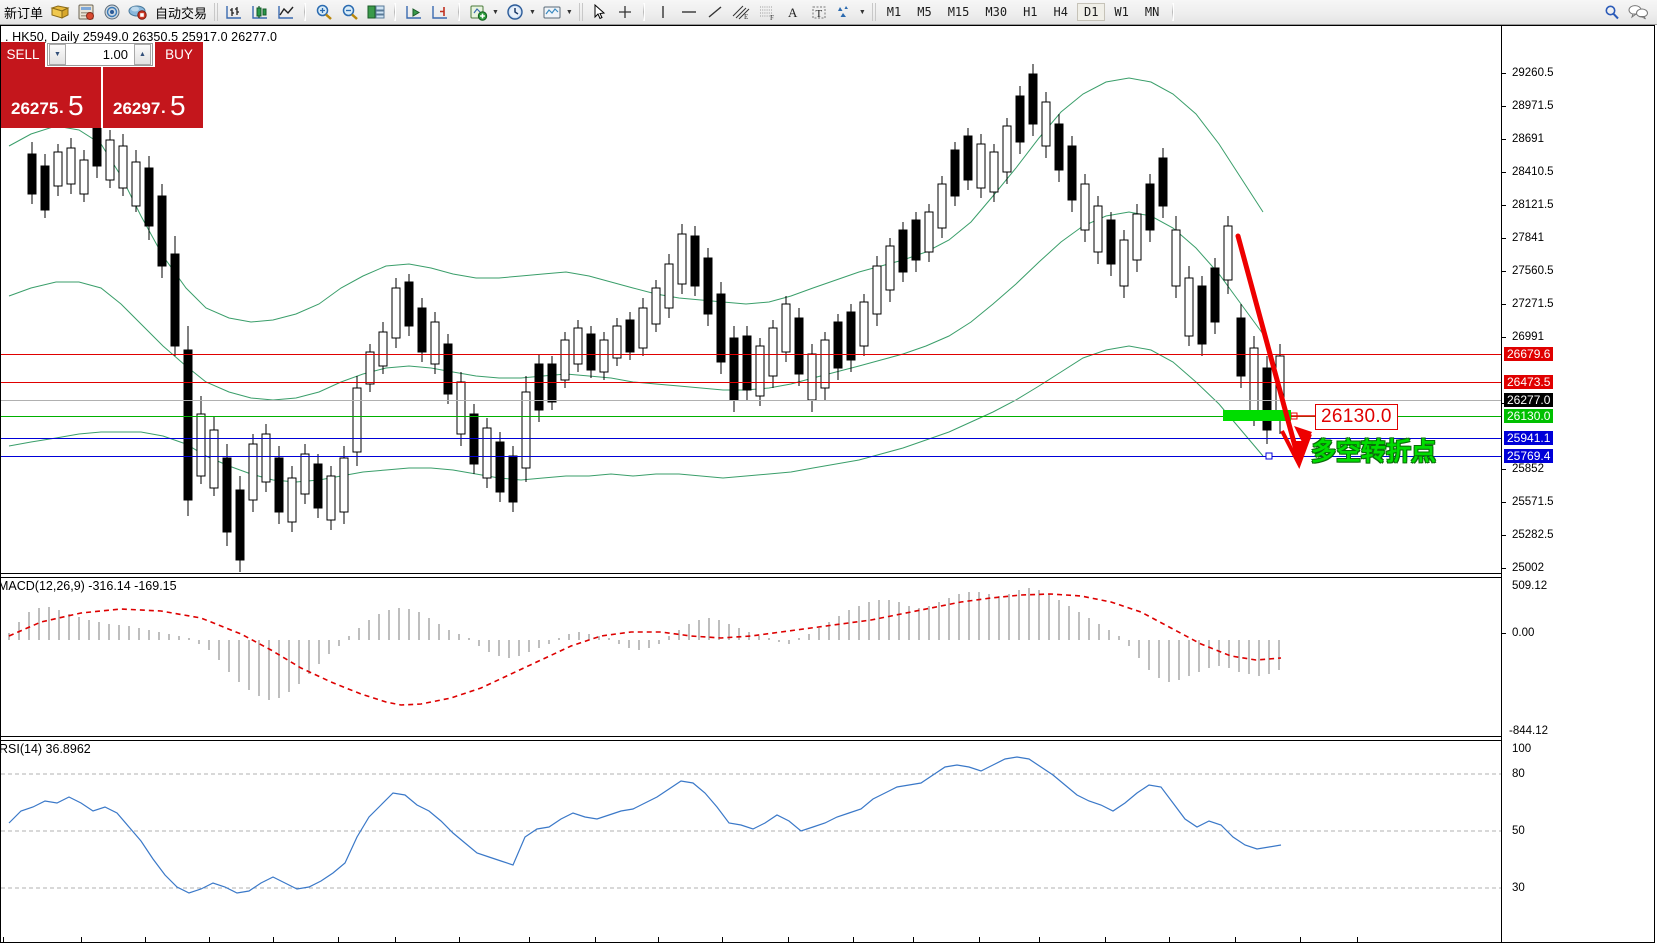  Describe the element at coordinates (1374, 451) in the screenshot. I see `chinese-note-annotation: 多空转折点` at that location.